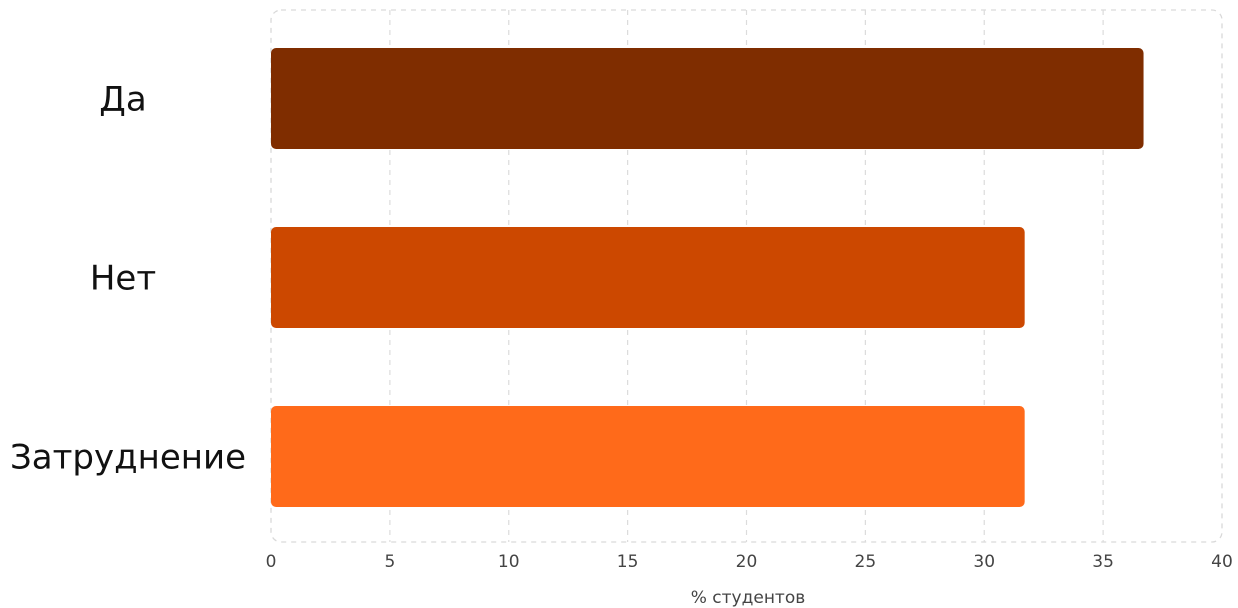  Describe the element at coordinates (747, 562) in the screenshot. I see `x-tick-label: 20` at that location.